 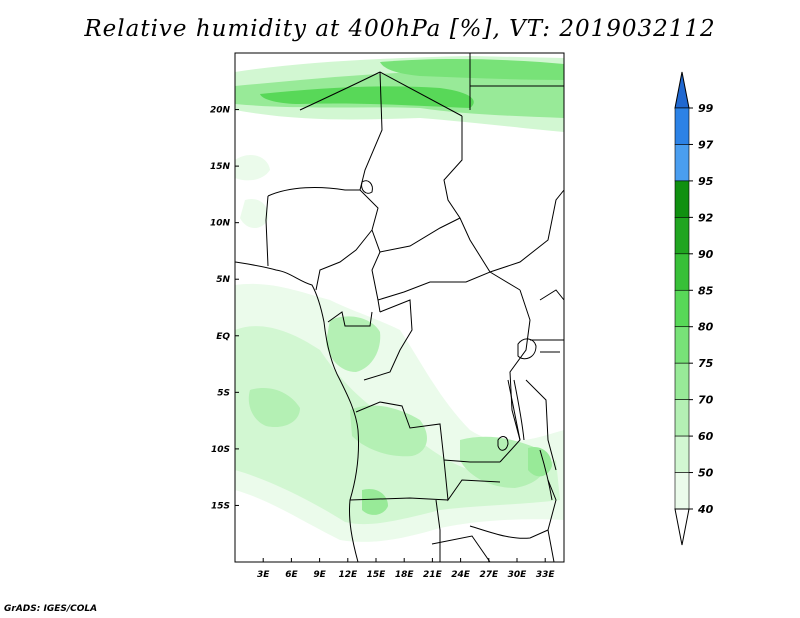 What do you see at coordinates (461, 575) in the screenshot?
I see `lon-tick-label: 24E` at bounding box center [461, 575].